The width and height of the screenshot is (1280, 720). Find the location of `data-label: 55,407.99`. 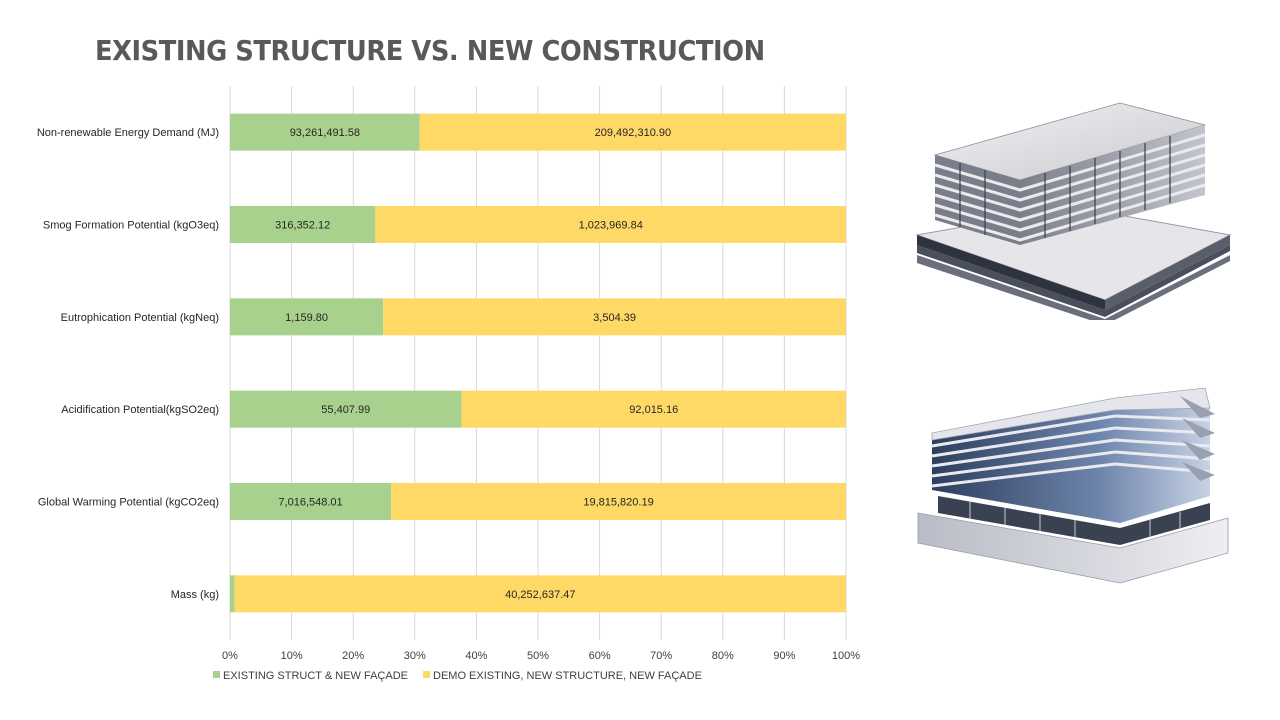

data-label: 55,407.99 is located at coordinates (345, 410).